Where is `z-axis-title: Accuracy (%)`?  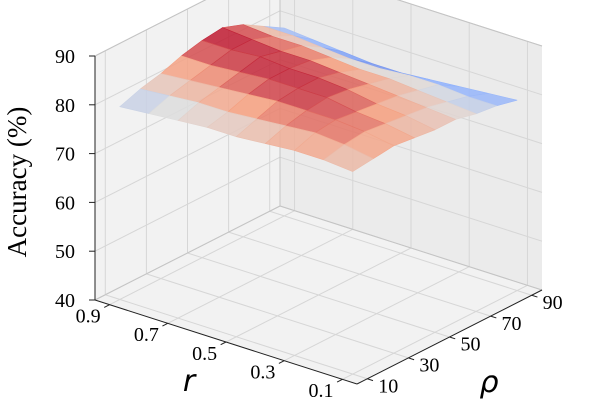
z-axis-title: Accuracy (%) is located at coordinates (17, 182).